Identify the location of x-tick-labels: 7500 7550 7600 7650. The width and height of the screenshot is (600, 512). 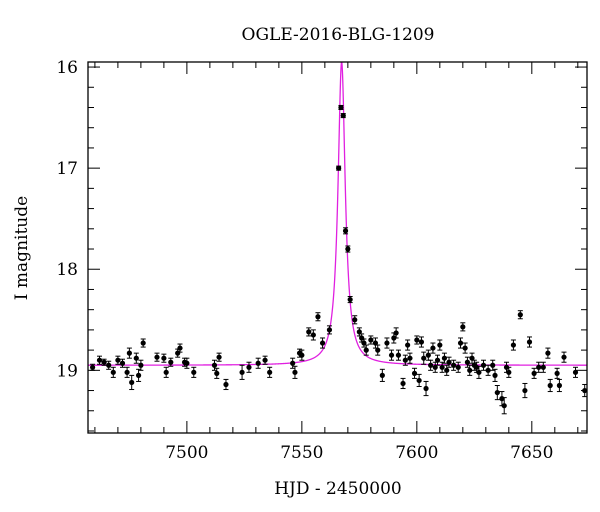
(359, 453).